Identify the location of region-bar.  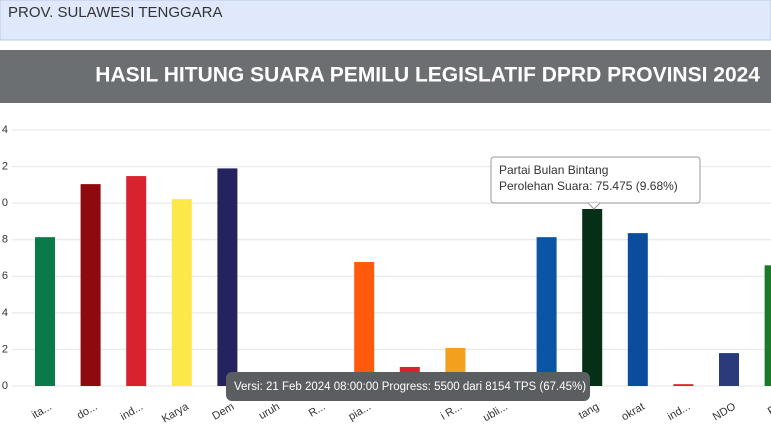
(385, 20).